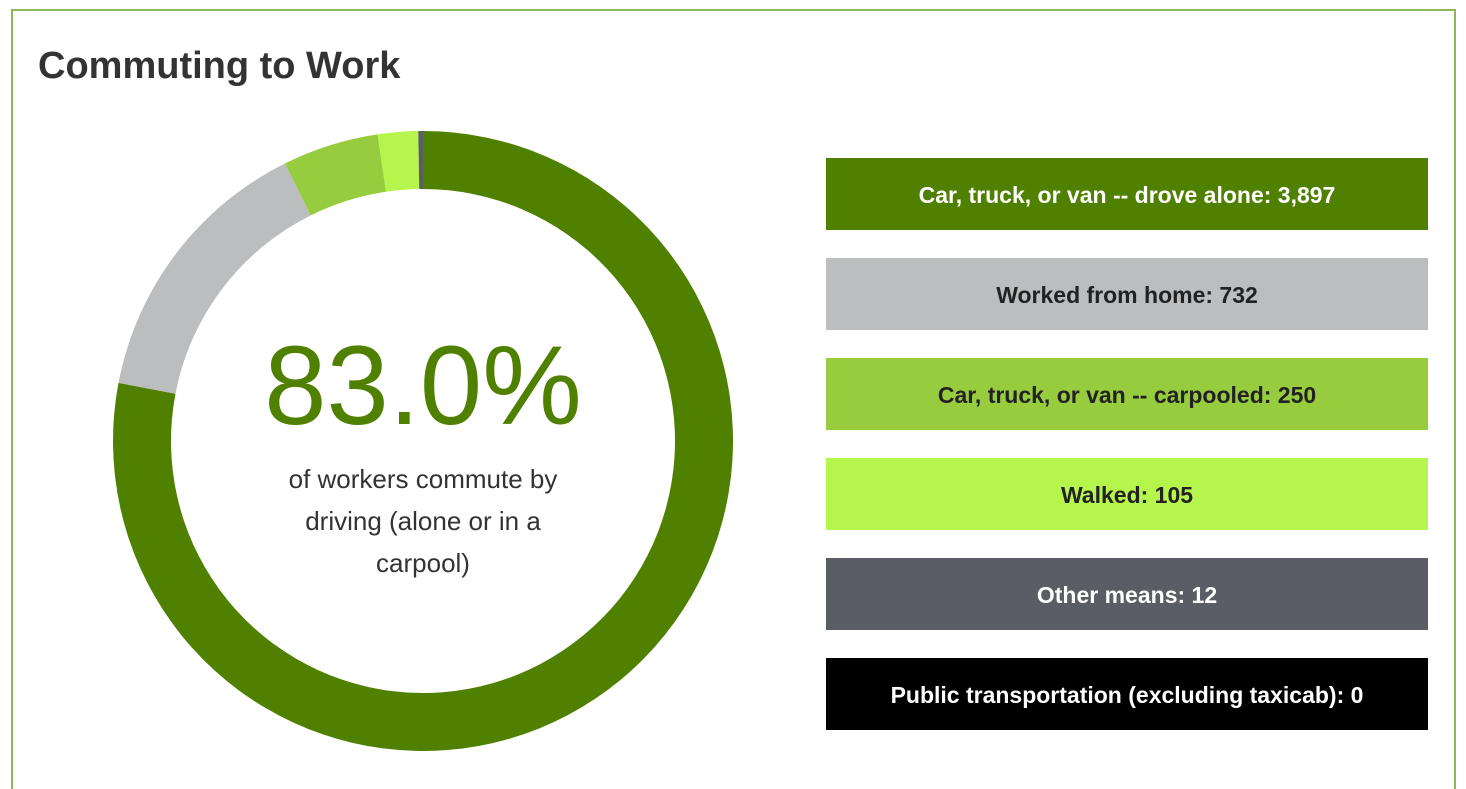 This screenshot has width=1466, height=789. Describe the element at coordinates (423, 385) in the screenshot. I see `center-value: 83.0%` at that location.